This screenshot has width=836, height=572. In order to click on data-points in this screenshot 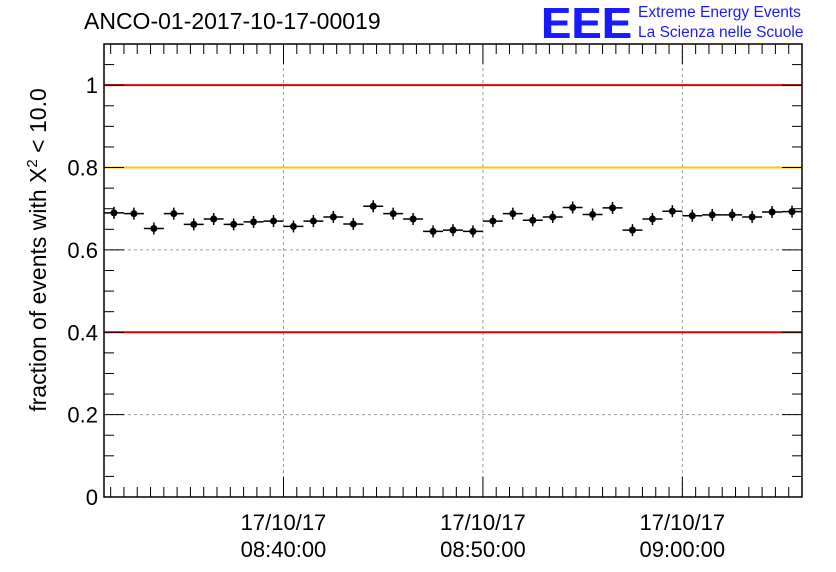, I will do `click(453, 219)`.